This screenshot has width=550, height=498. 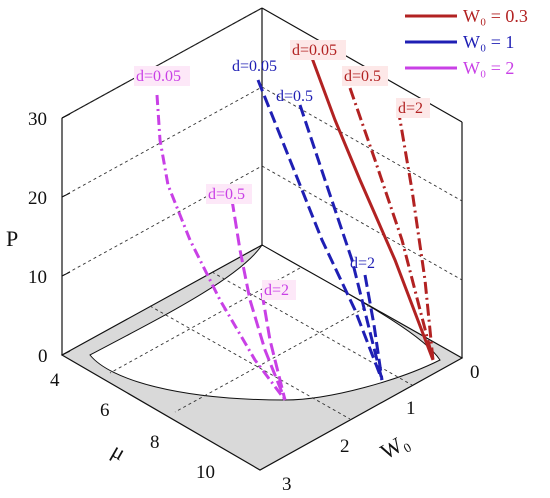 What do you see at coordinates (66, 234) in the screenshot?
I see `axis-ticks` at bounding box center [66, 234].